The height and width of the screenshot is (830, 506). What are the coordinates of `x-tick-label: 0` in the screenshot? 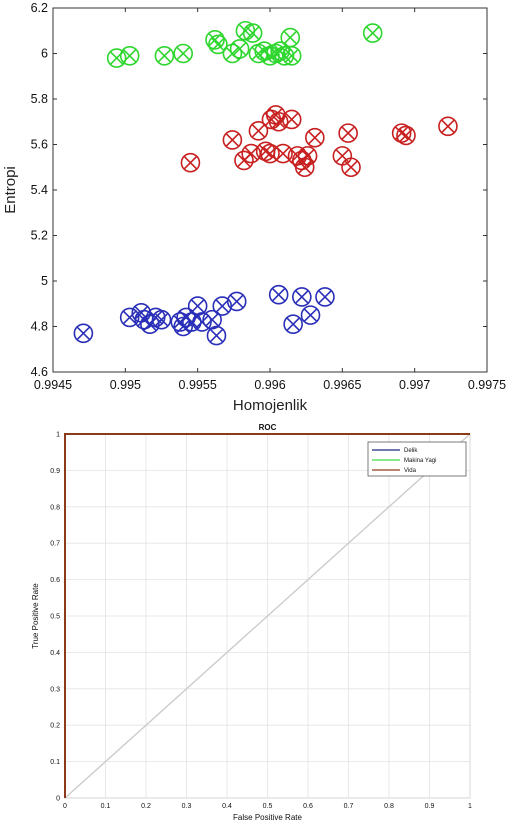 It's located at (65, 806).